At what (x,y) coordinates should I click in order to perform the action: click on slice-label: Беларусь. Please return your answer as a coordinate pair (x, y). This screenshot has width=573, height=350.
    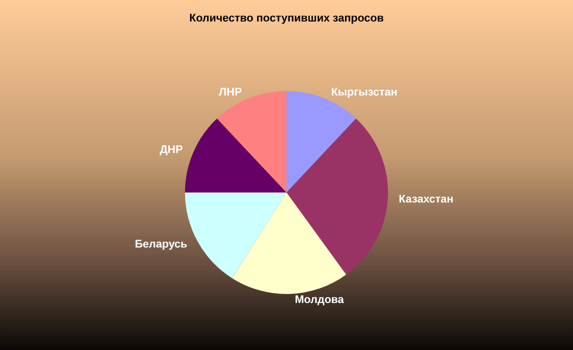
    Looking at the image, I should click on (161, 244).